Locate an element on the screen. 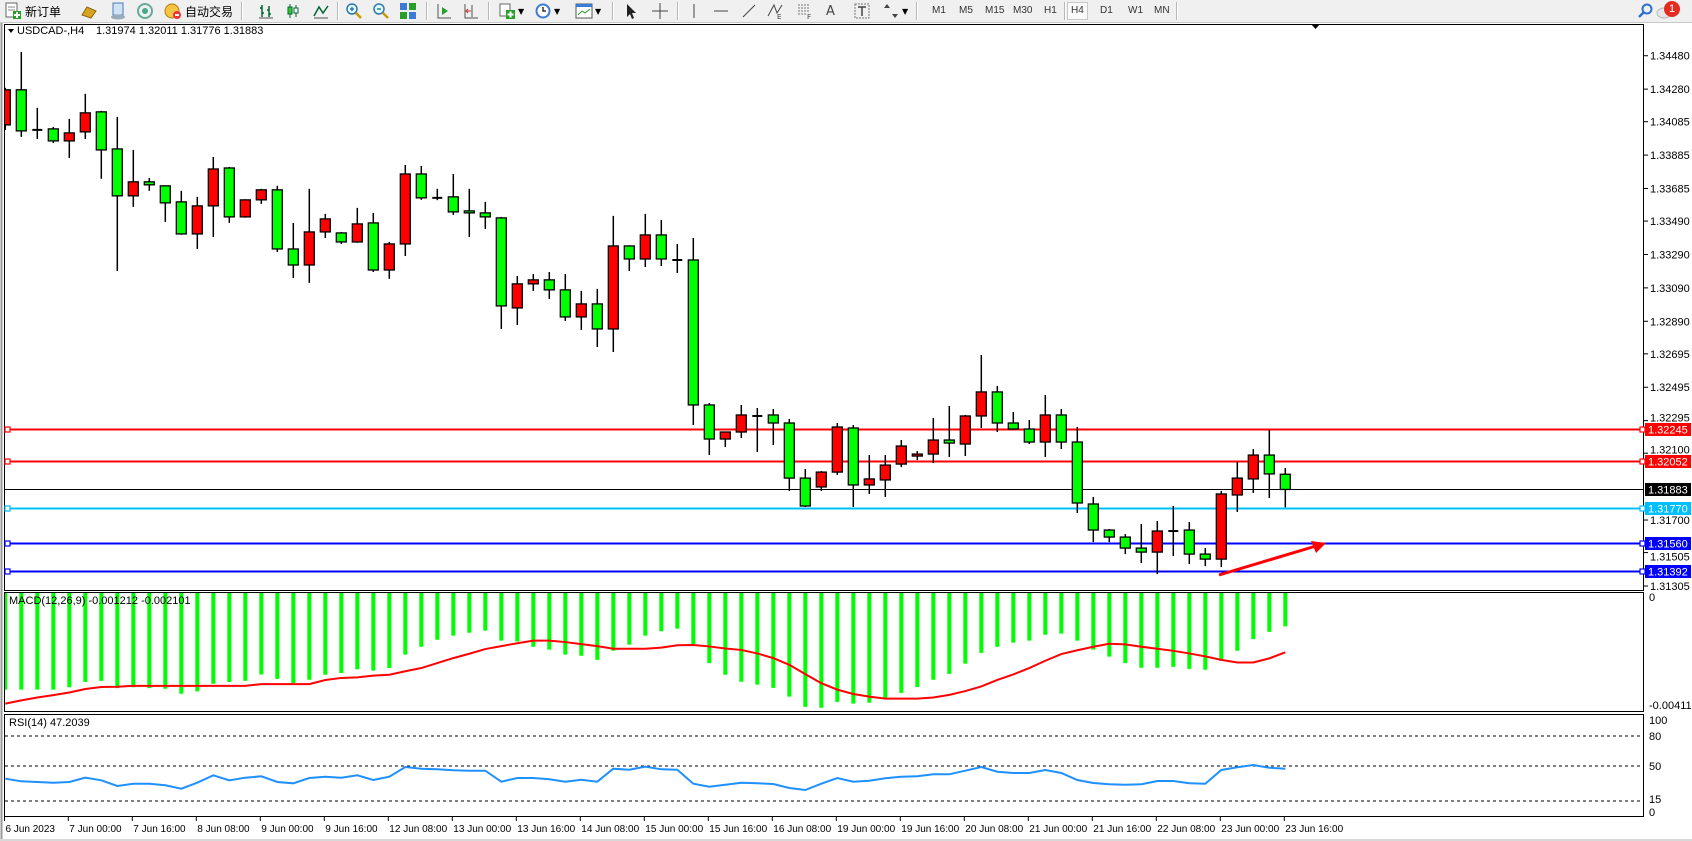  price-axis-label: 1.32695 is located at coordinates (1670, 355).